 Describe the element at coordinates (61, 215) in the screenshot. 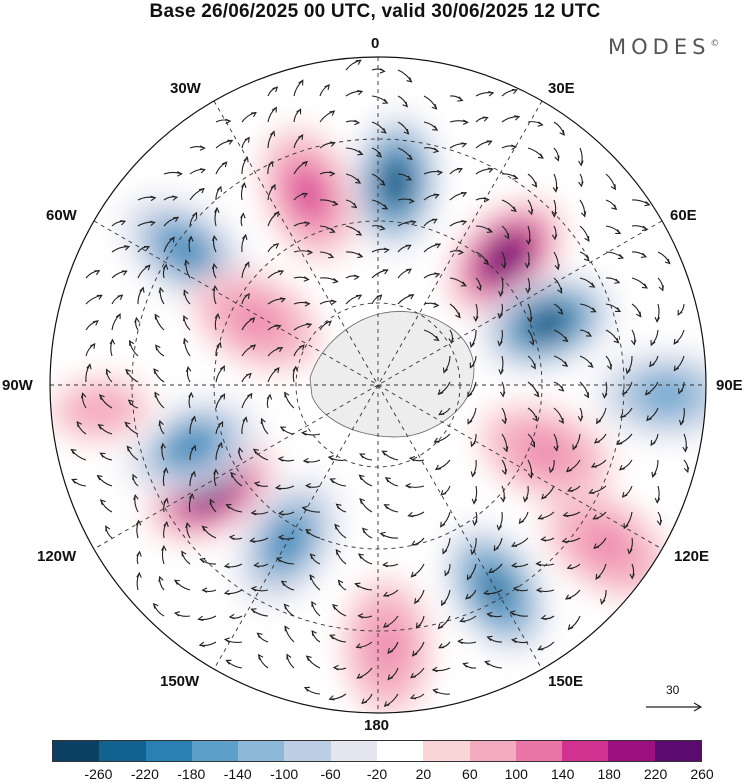

I see `lon-label-60w: 60W` at that location.